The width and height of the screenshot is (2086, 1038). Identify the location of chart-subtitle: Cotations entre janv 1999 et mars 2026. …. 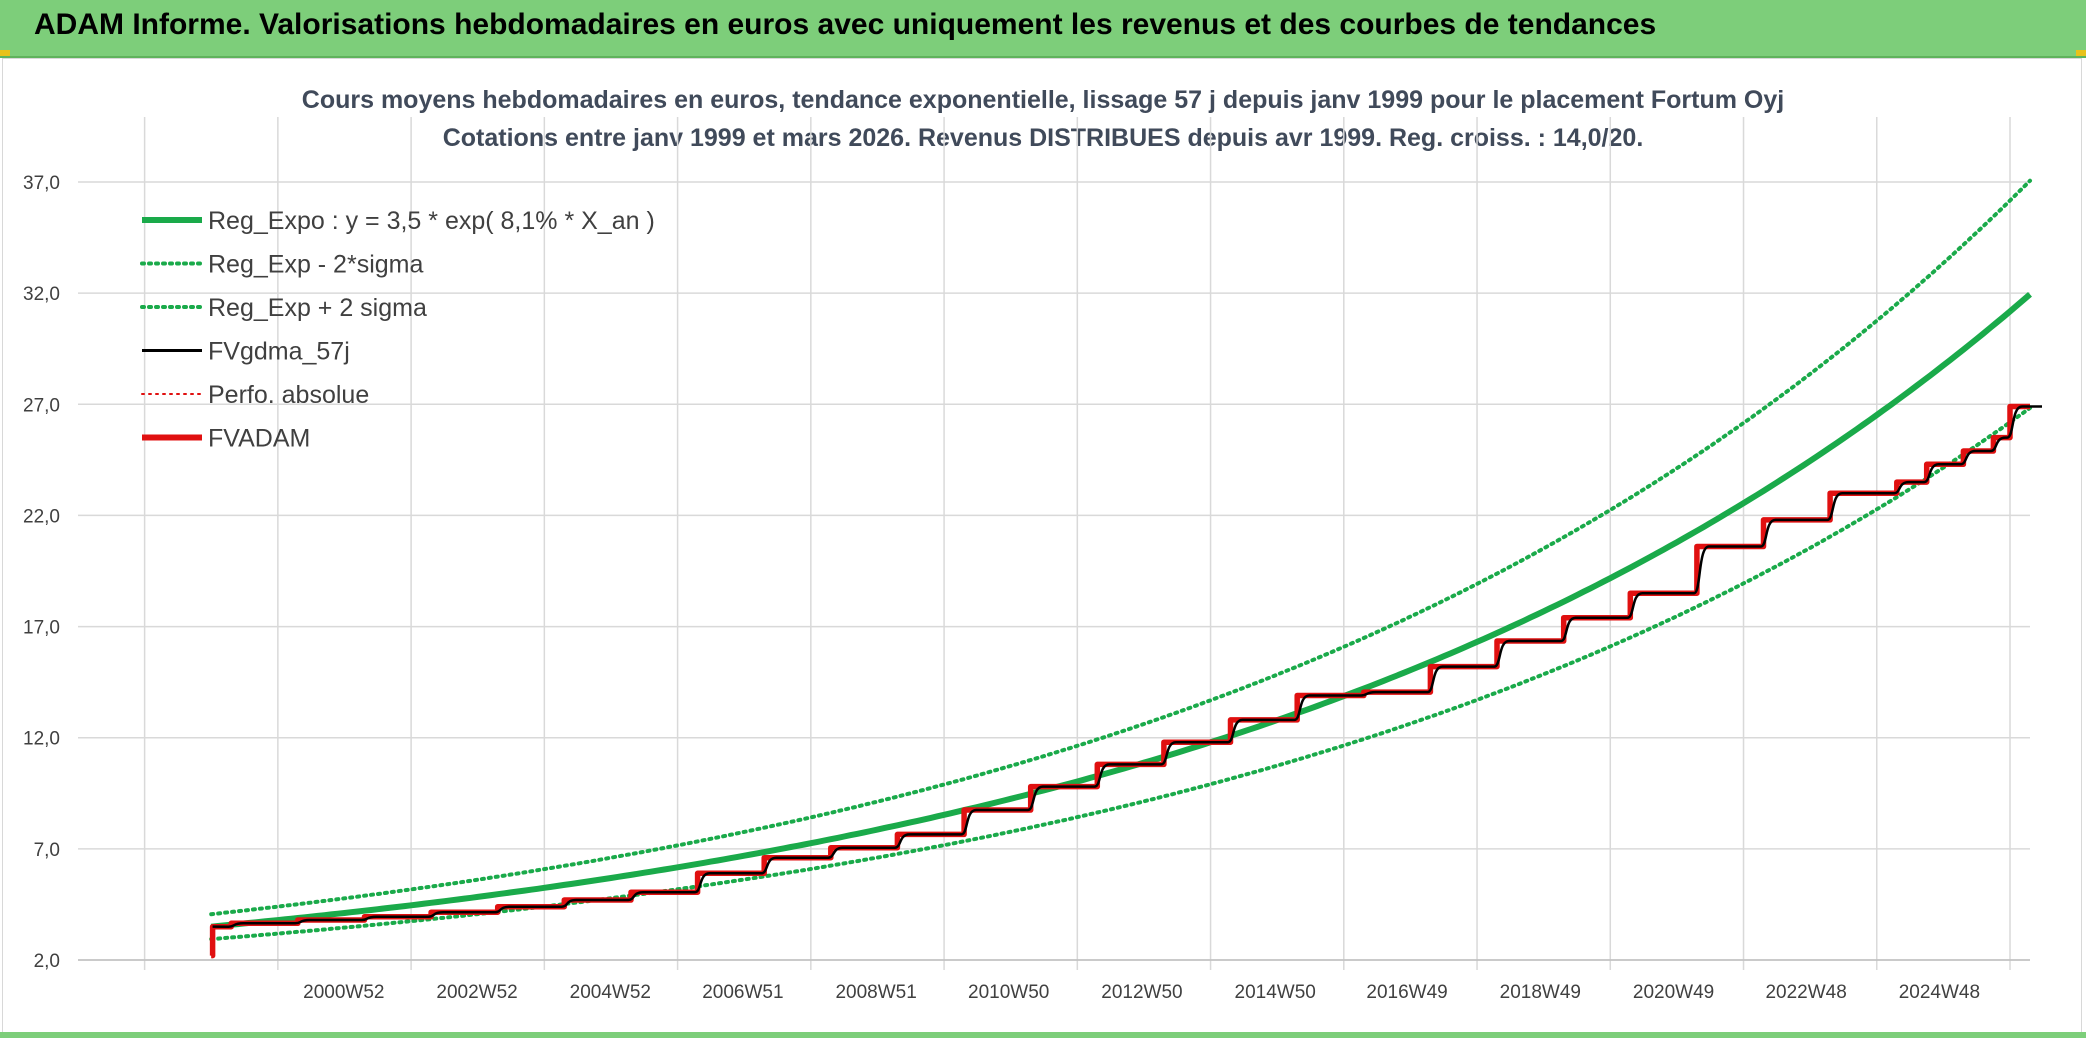
(1043, 138).